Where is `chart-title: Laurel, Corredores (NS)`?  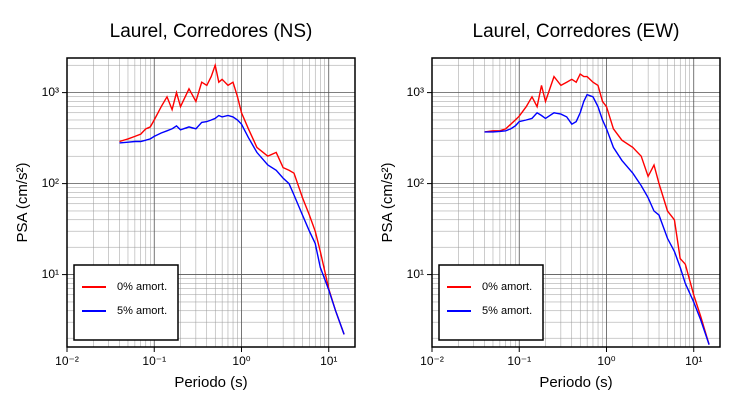 chart-title: Laurel, Corredores (NS) is located at coordinates (211, 31).